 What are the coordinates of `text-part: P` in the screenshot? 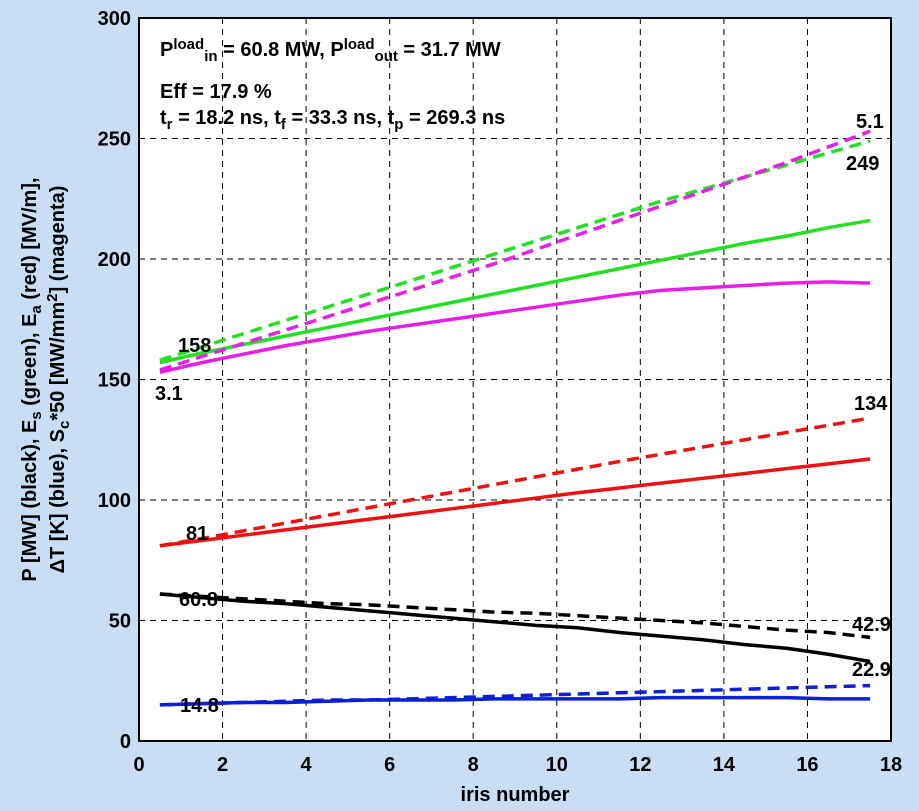 It's located at (166, 50).